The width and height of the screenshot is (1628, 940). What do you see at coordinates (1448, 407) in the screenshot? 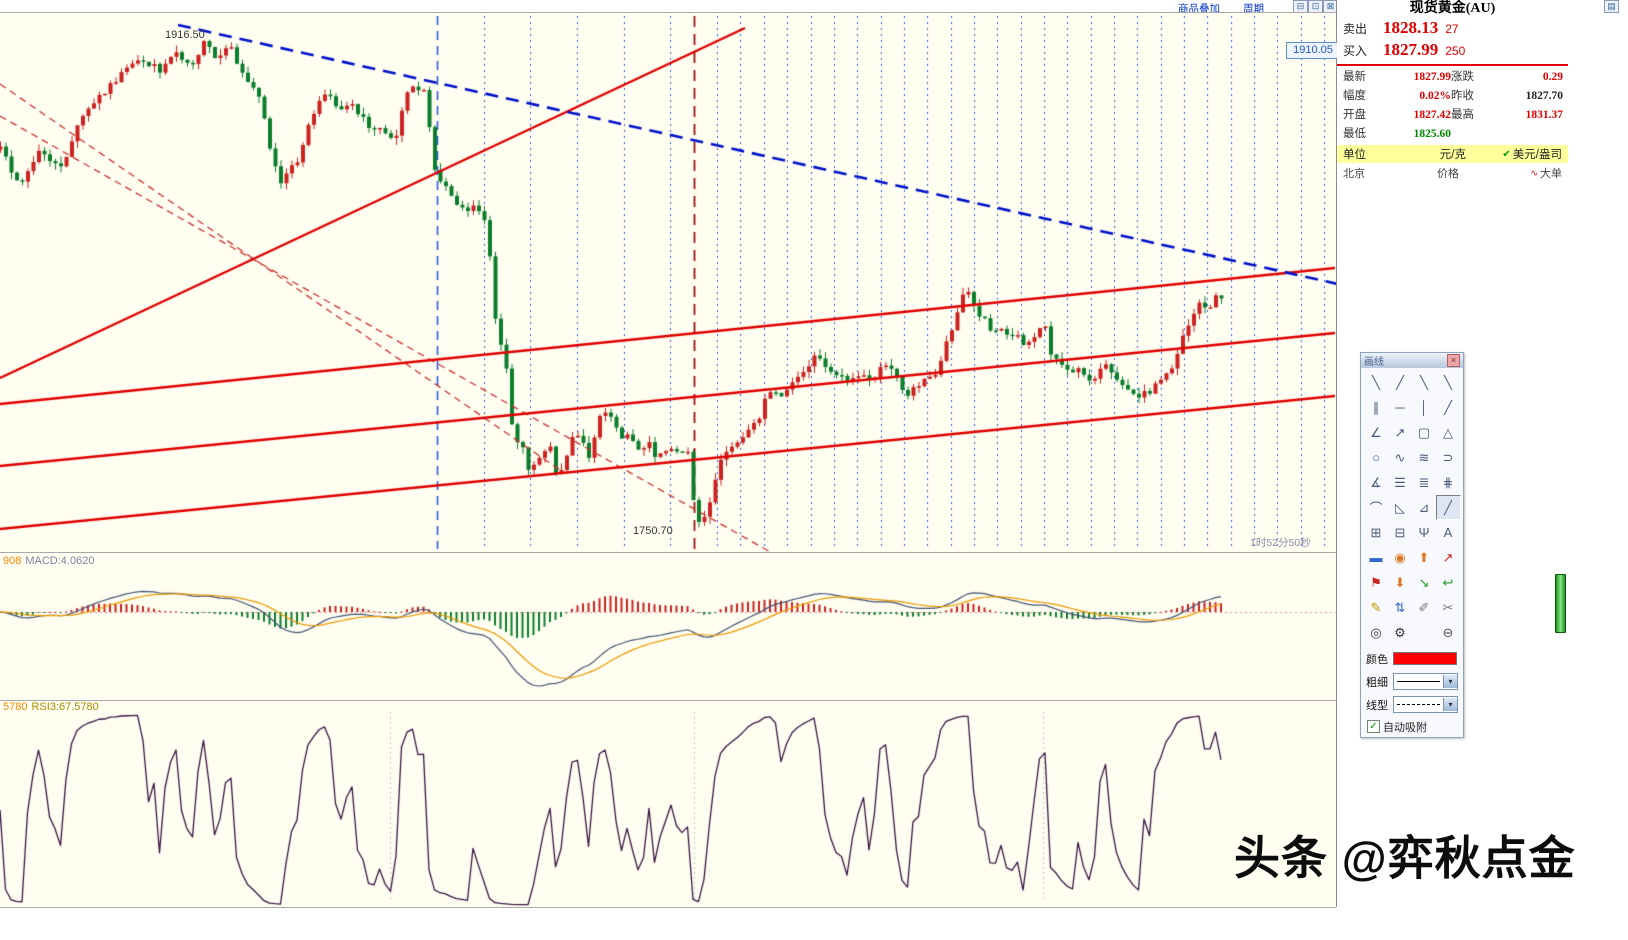
I see `regression-line-tool: ╱` at bounding box center [1448, 407].